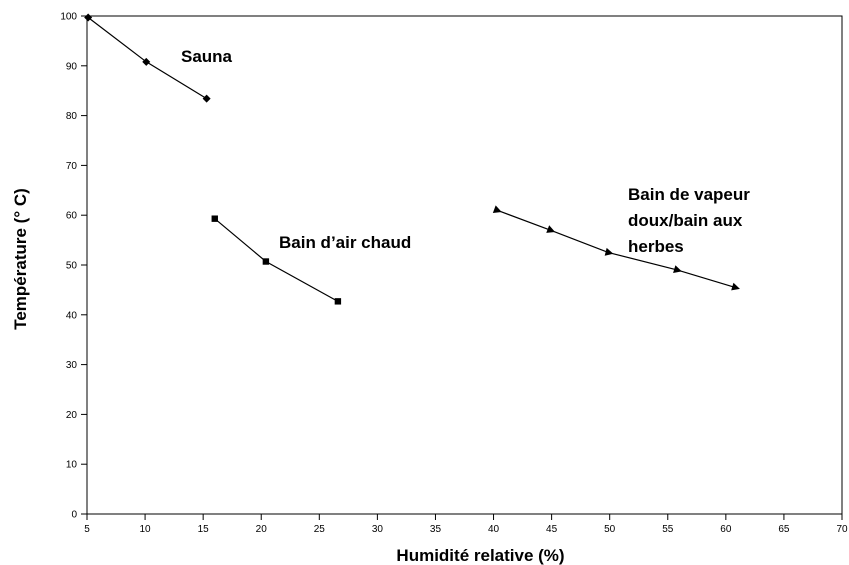  What do you see at coordinates (668, 529) in the screenshot?
I see `x-tick-label: 55` at bounding box center [668, 529].